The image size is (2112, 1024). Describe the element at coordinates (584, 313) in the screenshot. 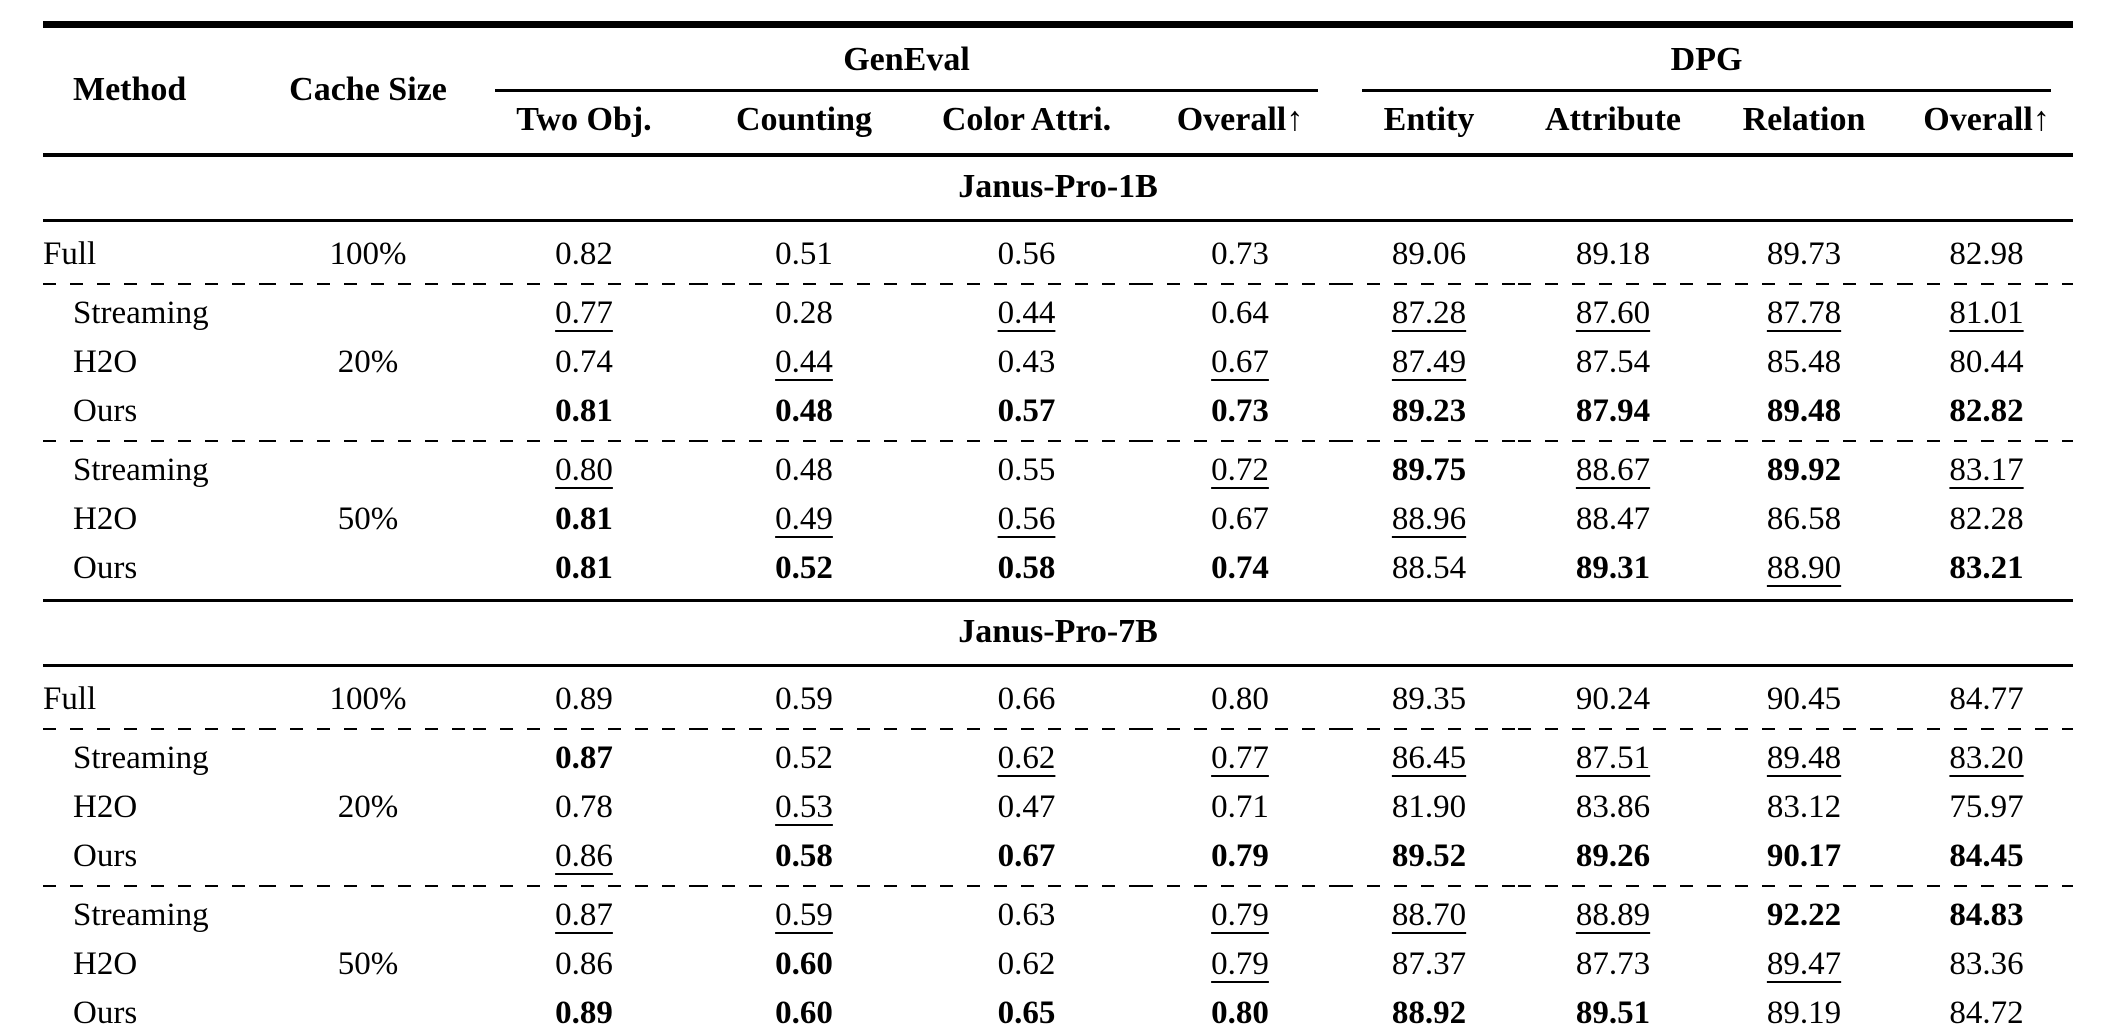

I see `value-cell: 0.77` at that location.